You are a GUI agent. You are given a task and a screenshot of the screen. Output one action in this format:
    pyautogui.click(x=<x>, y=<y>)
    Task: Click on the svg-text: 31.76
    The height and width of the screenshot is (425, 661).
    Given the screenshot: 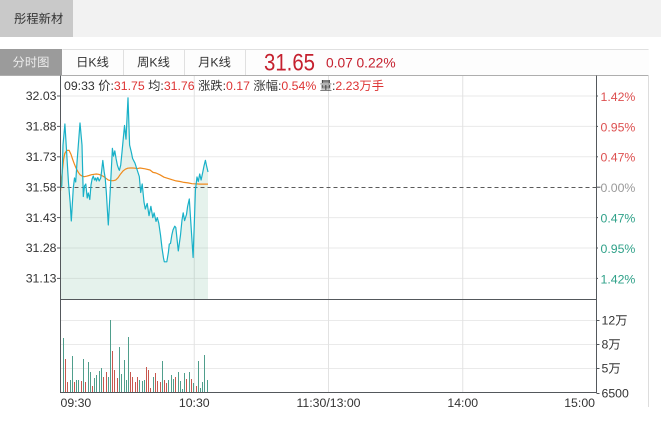 What is the action you would take?
    pyautogui.click(x=179, y=86)
    